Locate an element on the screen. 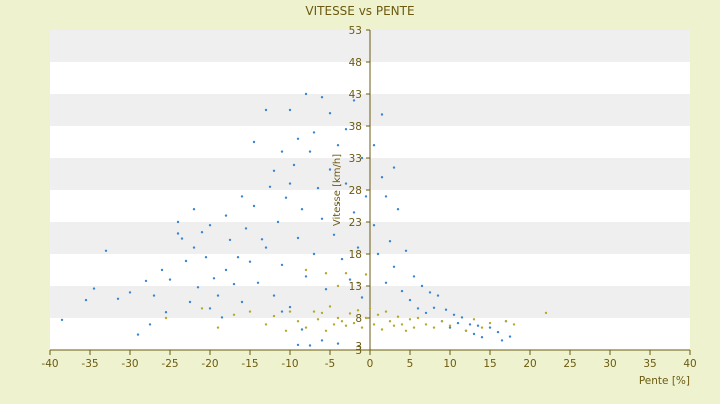 The image size is (720, 404). y-tick-label: 48 is located at coordinates (355, 63).